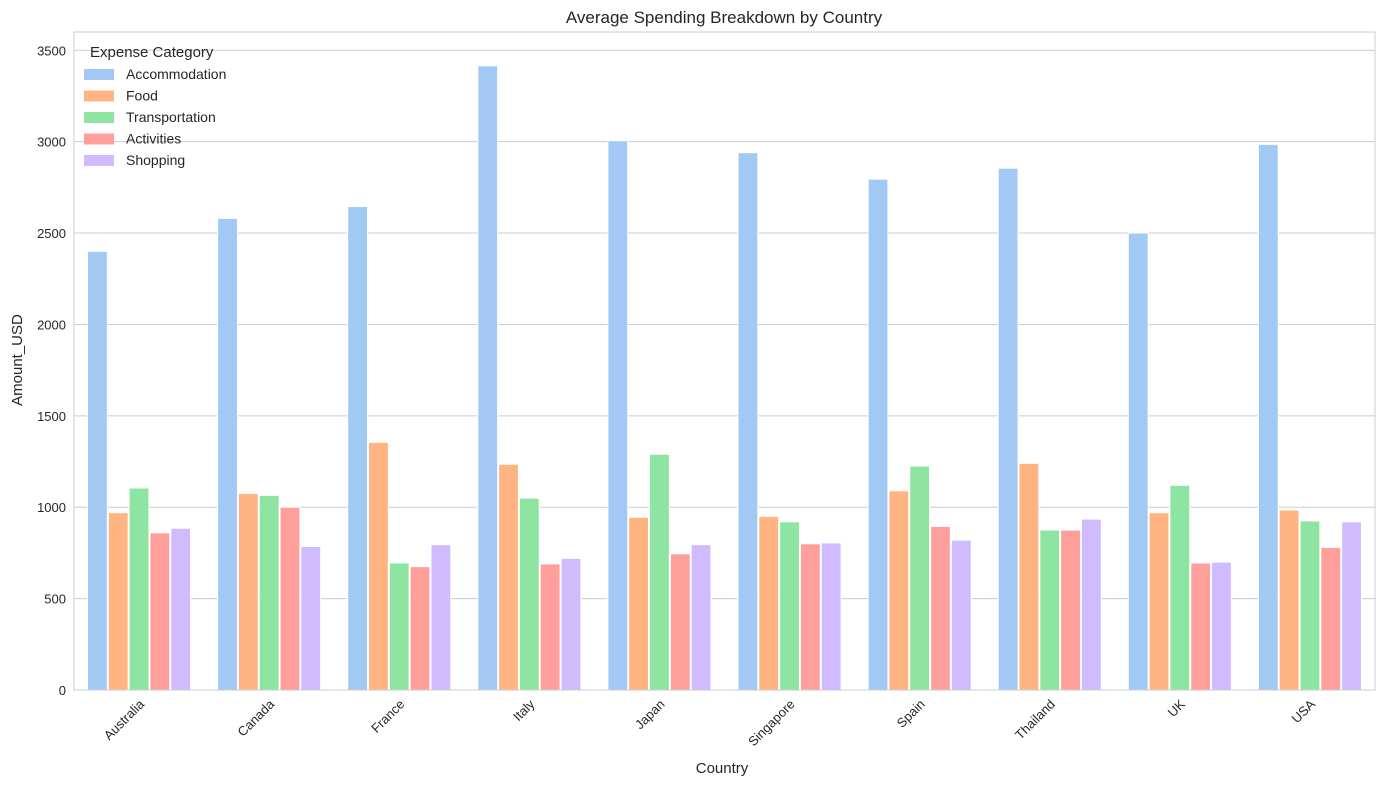 This screenshot has width=1384, height=789. What do you see at coordinates (155, 160) in the screenshot?
I see `legend-label-shopping: Shopping` at bounding box center [155, 160].